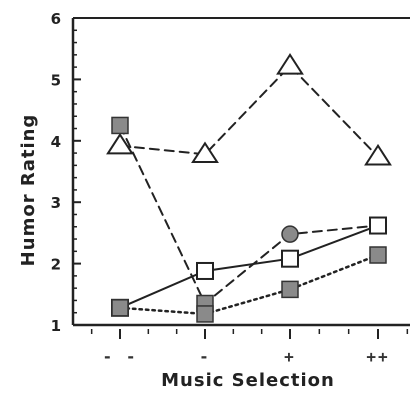  I want to click on series-3-line, so click(249, 266).